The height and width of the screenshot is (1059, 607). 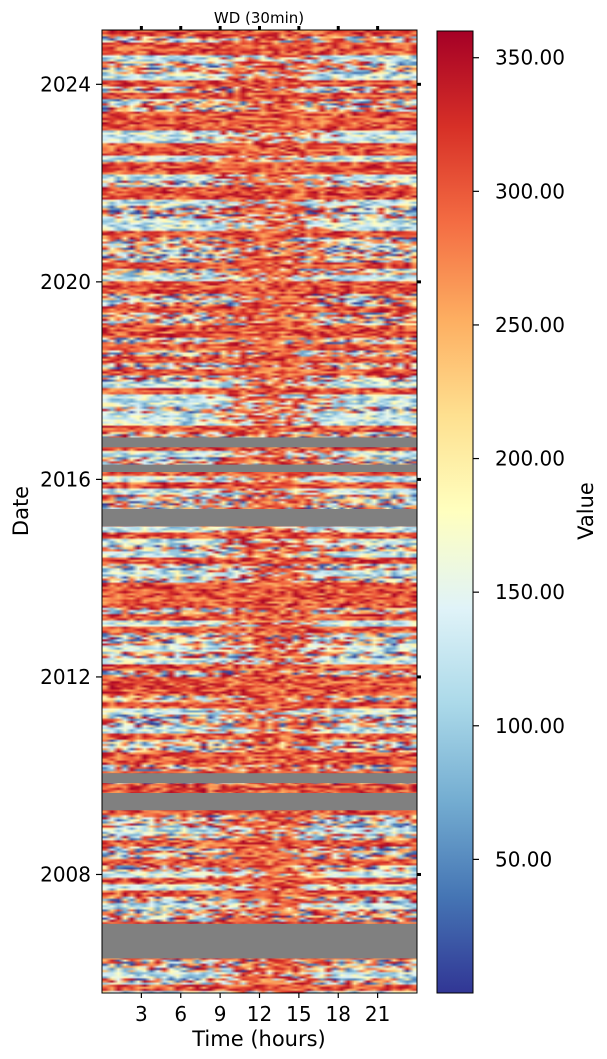 What do you see at coordinates (259, 1014) in the screenshot?
I see `x-tick-label: 12` at bounding box center [259, 1014].